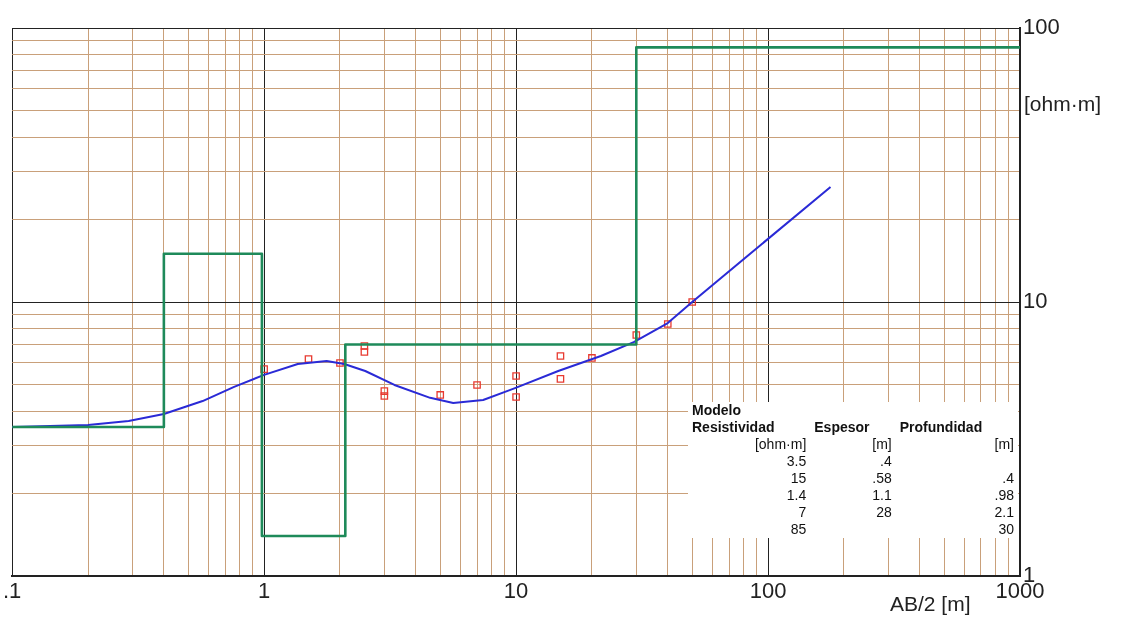 The height and width of the screenshot is (626, 1130). Describe the element at coordinates (930, 604) in the screenshot. I see `x-axis-title: AB/2 [m]` at that location.